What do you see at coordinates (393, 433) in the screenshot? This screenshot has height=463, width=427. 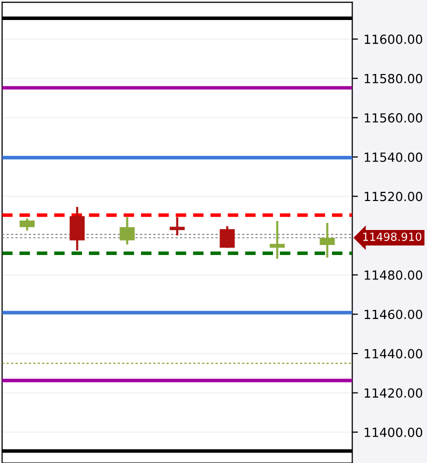 I see `y-tick-label: 11400.00` at bounding box center [393, 433].